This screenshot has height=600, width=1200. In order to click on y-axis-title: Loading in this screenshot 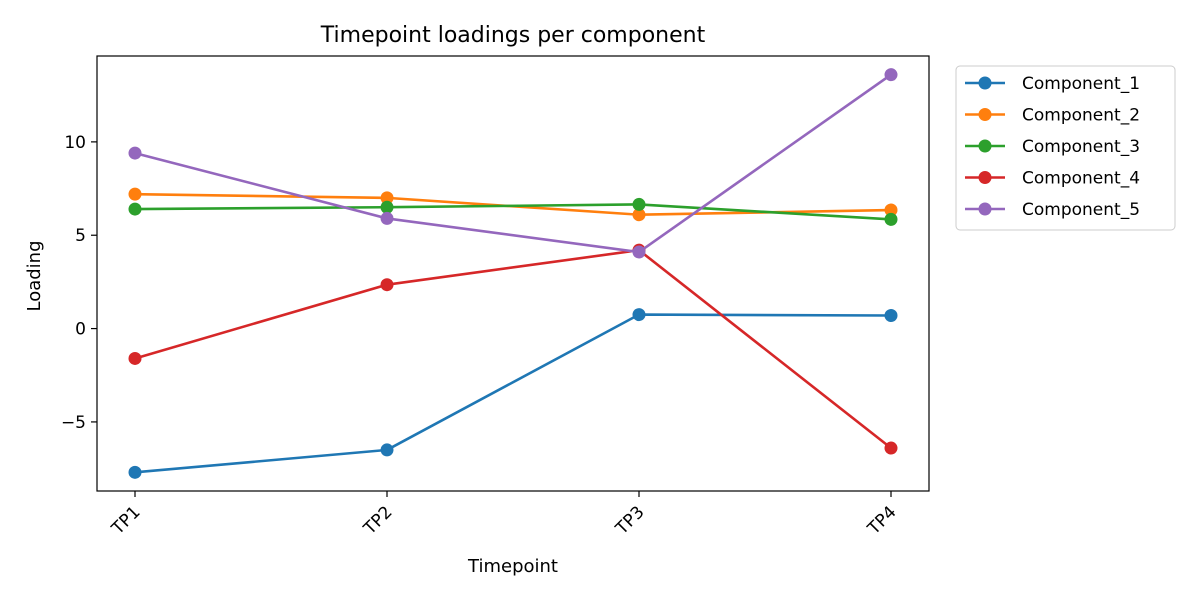, I will do `click(34, 275)`.